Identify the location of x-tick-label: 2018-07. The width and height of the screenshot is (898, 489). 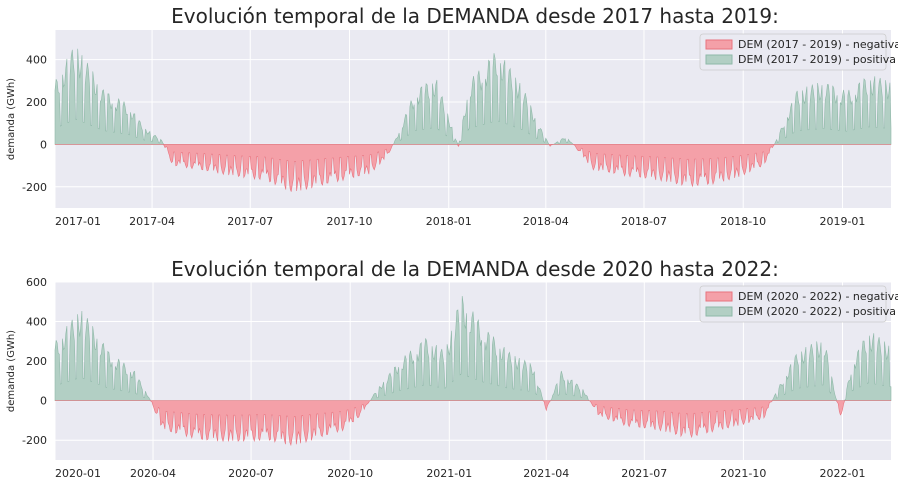
(644, 221).